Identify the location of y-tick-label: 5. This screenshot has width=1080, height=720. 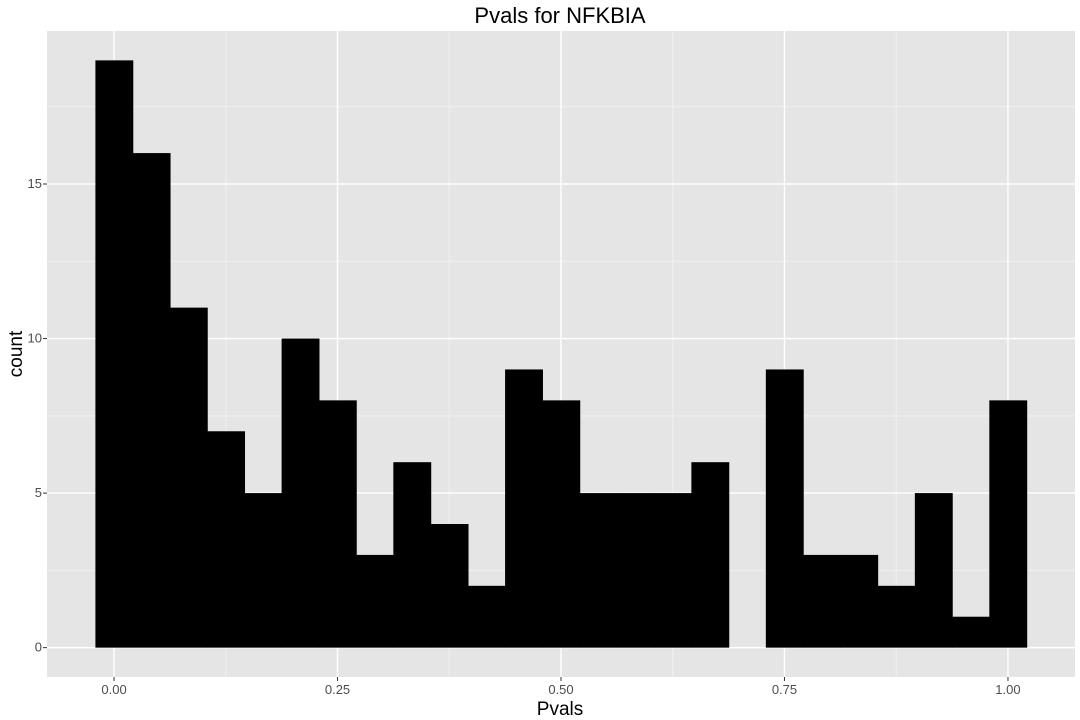
(38, 492).